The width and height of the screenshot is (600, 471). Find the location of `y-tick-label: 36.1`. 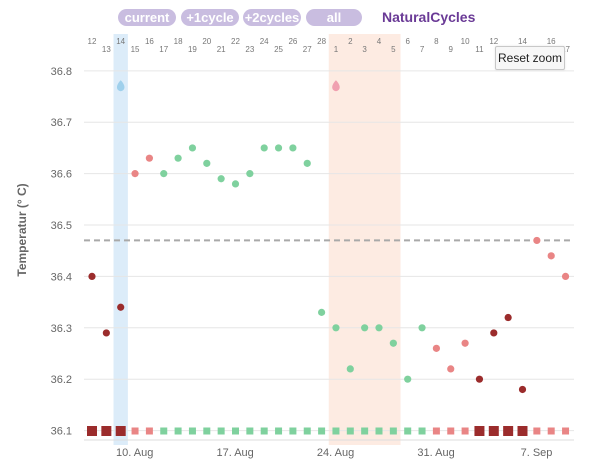

y-tick-label: 36.1 is located at coordinates (61, 432).